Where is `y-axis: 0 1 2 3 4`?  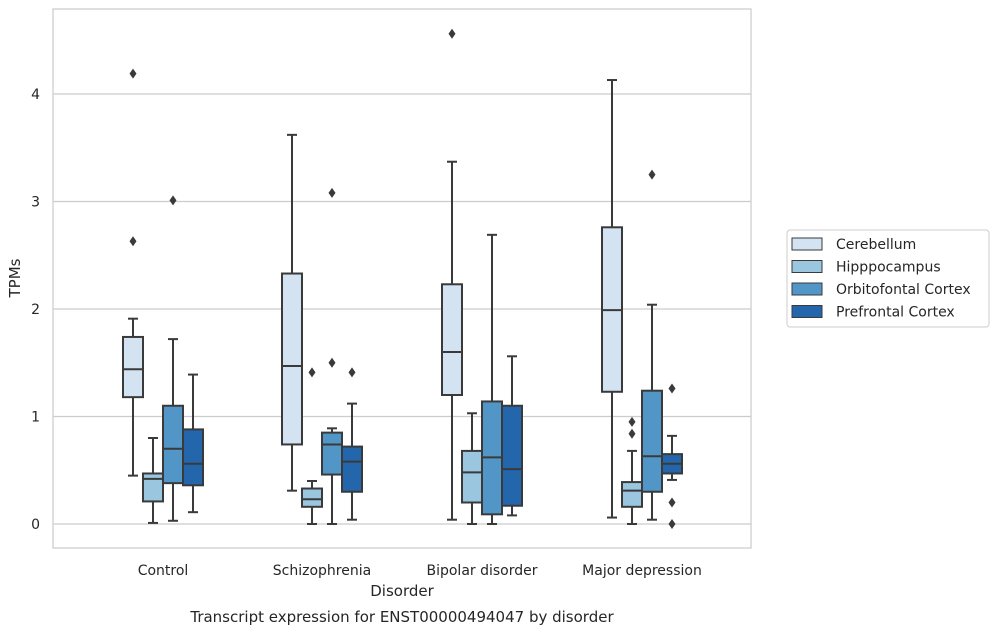 y-axis: 0 1 2 3 4 is located at coordinates (35, 310).